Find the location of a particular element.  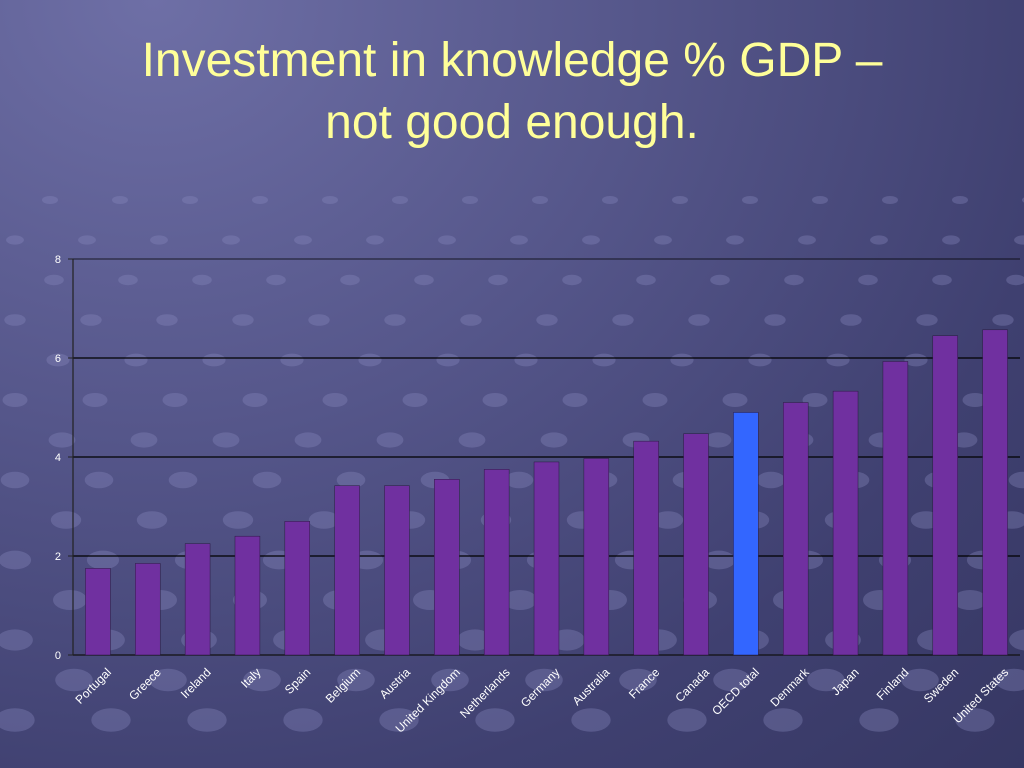

bar-japan is located at coordinates (845, 523).